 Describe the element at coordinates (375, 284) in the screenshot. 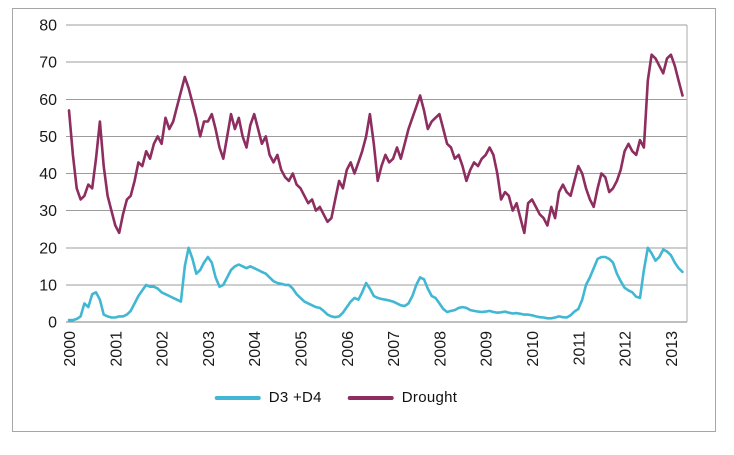

I see `series-line-d3-d4` at that location.